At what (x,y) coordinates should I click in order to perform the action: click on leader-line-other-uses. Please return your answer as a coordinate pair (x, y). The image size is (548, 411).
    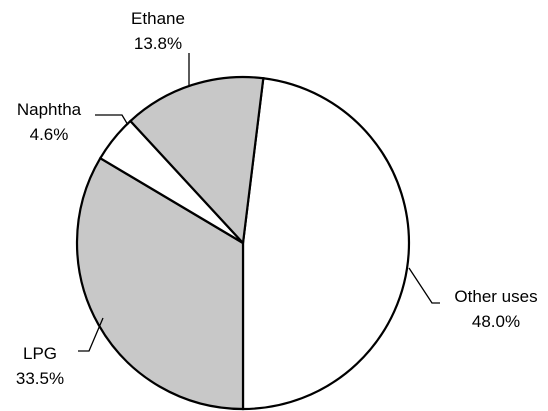
    Looking at the image, I should click on (424, 285).